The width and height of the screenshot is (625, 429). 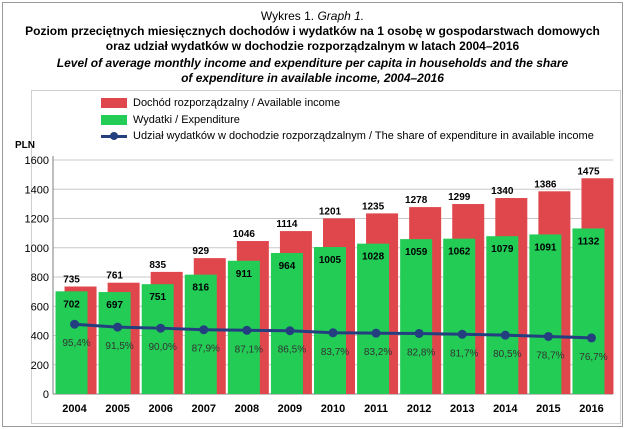 What do you see at coordinates (163, 347) in the screenshot?
I see `share-value-label: 90,0%` at bounding box center [163, 347].